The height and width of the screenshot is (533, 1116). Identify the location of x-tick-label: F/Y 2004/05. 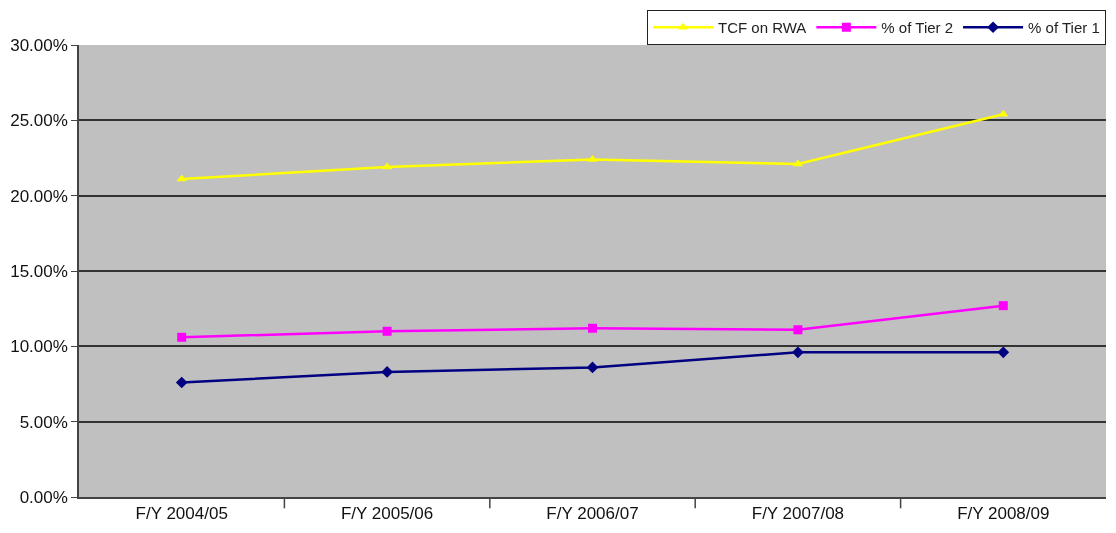
(181, 514).